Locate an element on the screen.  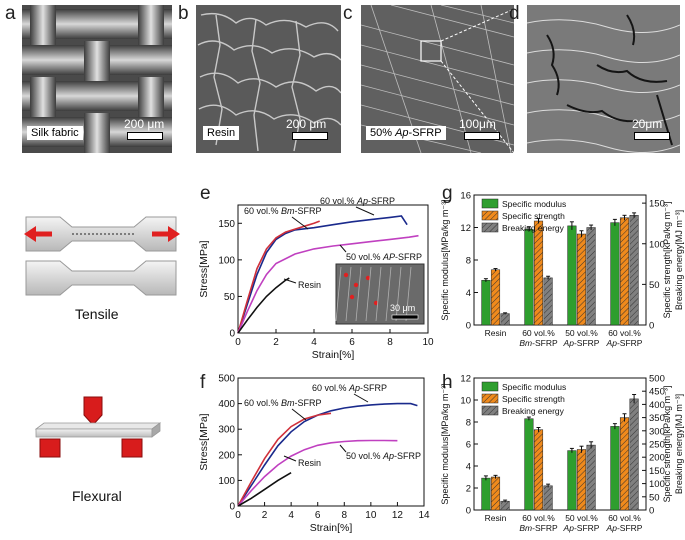
y2-tick-label: 450 is located at coordinates (657, 392).